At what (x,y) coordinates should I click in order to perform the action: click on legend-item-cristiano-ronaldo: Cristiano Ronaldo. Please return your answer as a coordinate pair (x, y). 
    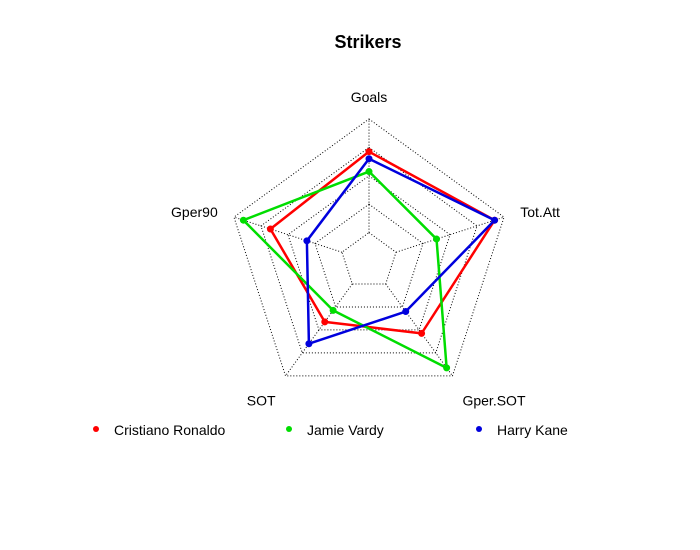
    Looking at the image, I should click on (159, 430).